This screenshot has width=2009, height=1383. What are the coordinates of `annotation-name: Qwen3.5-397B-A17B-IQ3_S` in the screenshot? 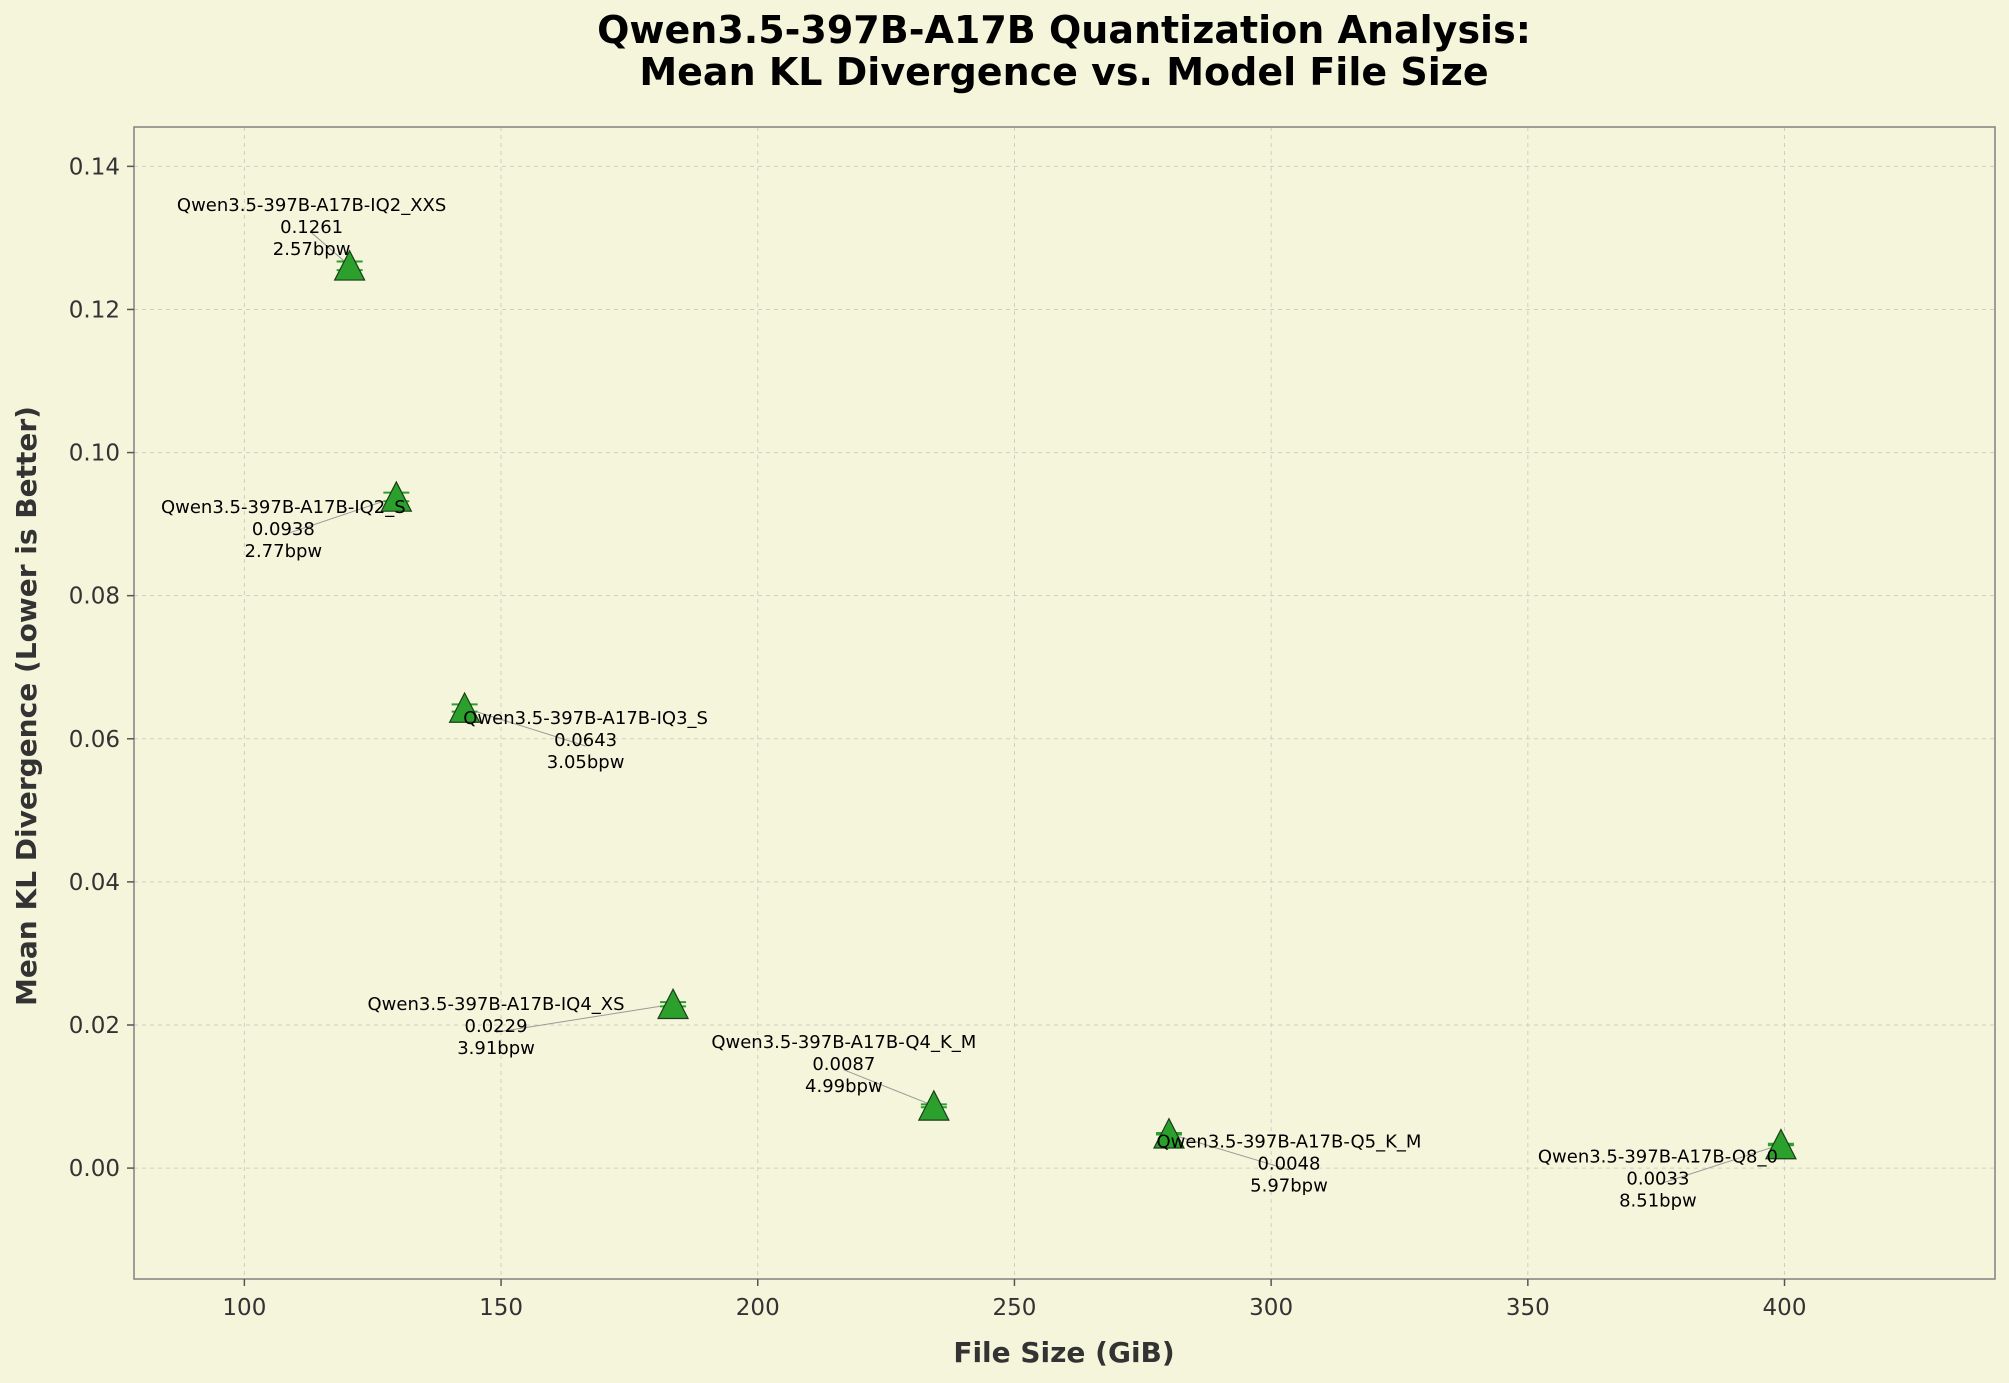 It's located at (585, 718).